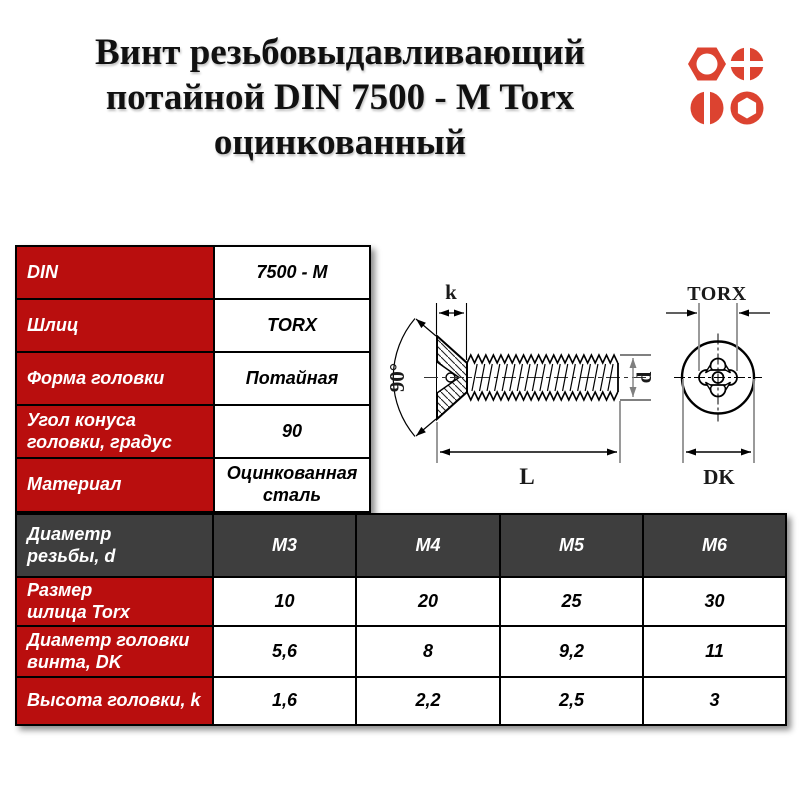 This screenshot has height=800, width=800. Describe the element at coordinates (292, 431) in the screenshot. I see `spec-value-cone-angle: 90` at that location.